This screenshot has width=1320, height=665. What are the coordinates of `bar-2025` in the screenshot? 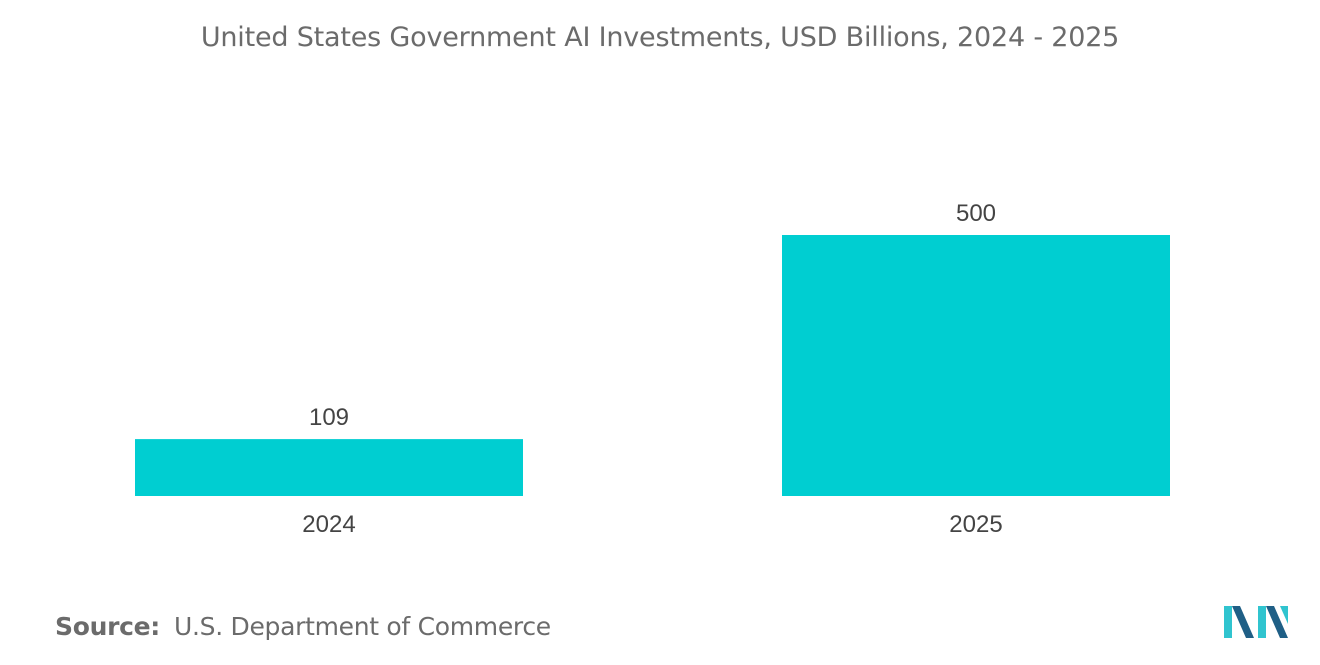 It's located at (976, 365).